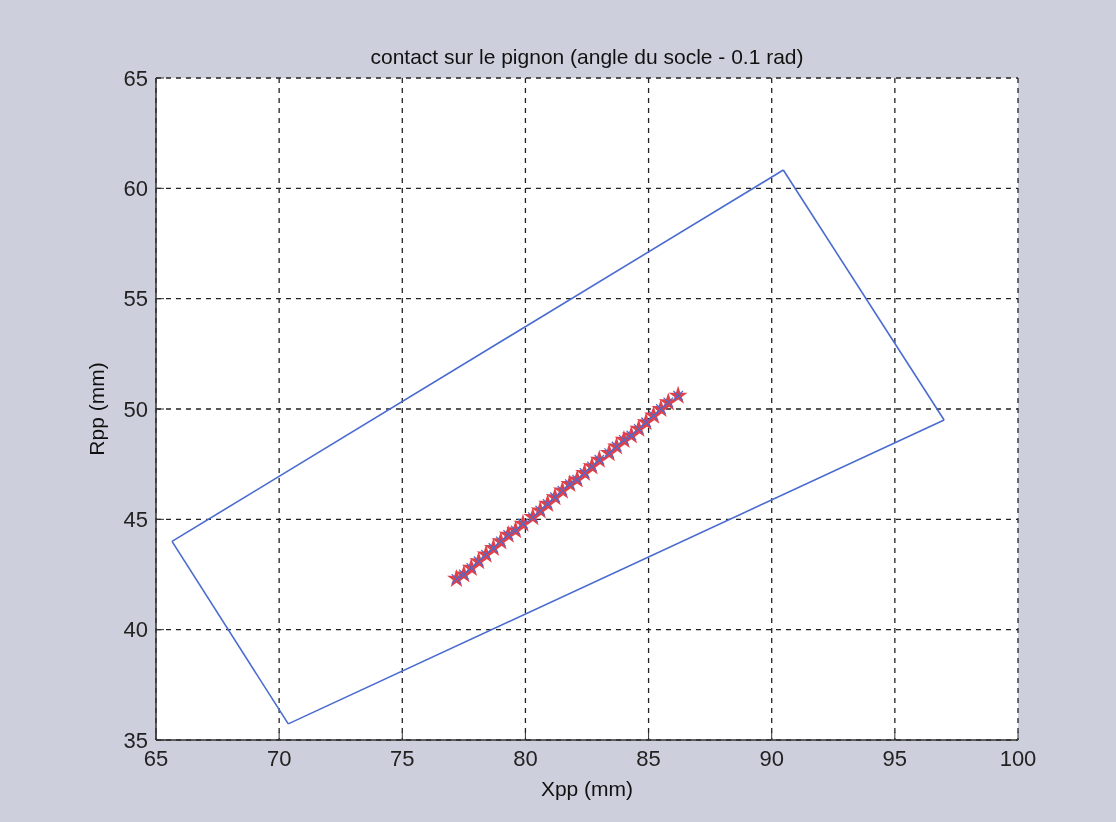 The width and height of the screenshot is (1116, 822). Describe the element at coordinates (135, 740) in the screenshot. I see `y-tick-label: 35` at that location.